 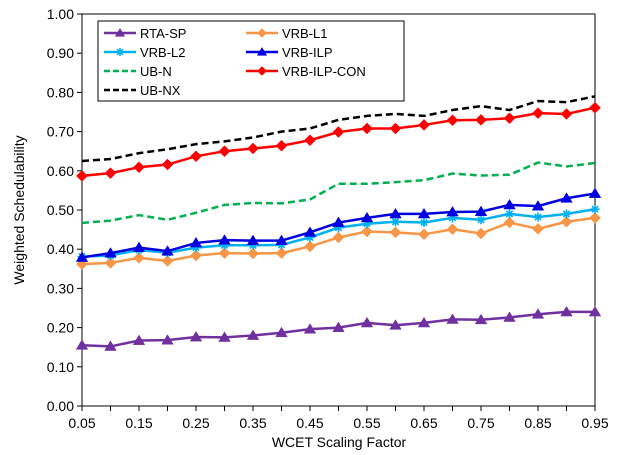 What do you see at coordinates (305, 33) in the screenshot?
I see `legend-label: VRB-L1` at bounding box center [305, 33].